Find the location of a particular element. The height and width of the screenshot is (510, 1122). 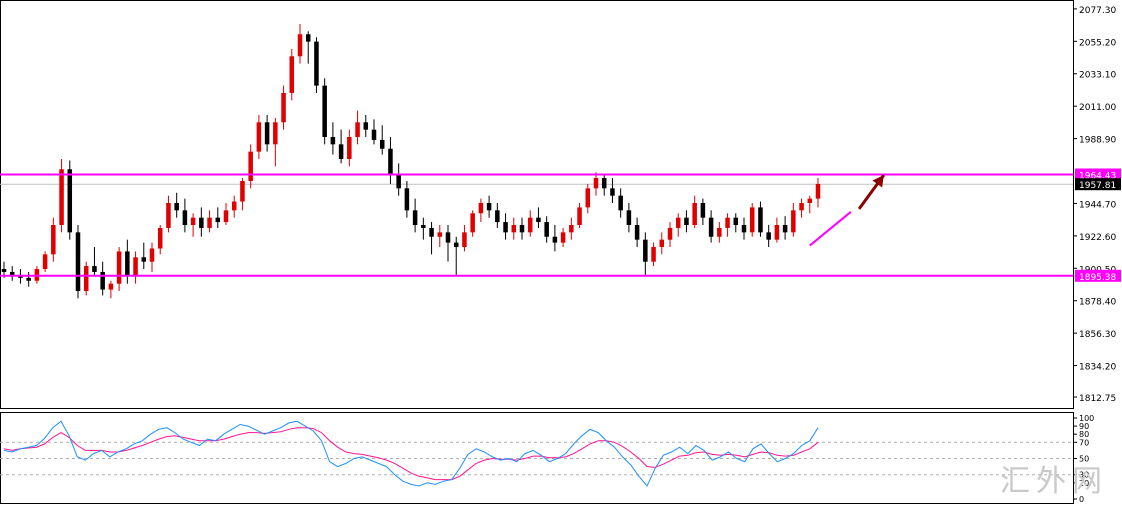

oscillator-tick-label: 100 is located at coordinates (1086, 418).